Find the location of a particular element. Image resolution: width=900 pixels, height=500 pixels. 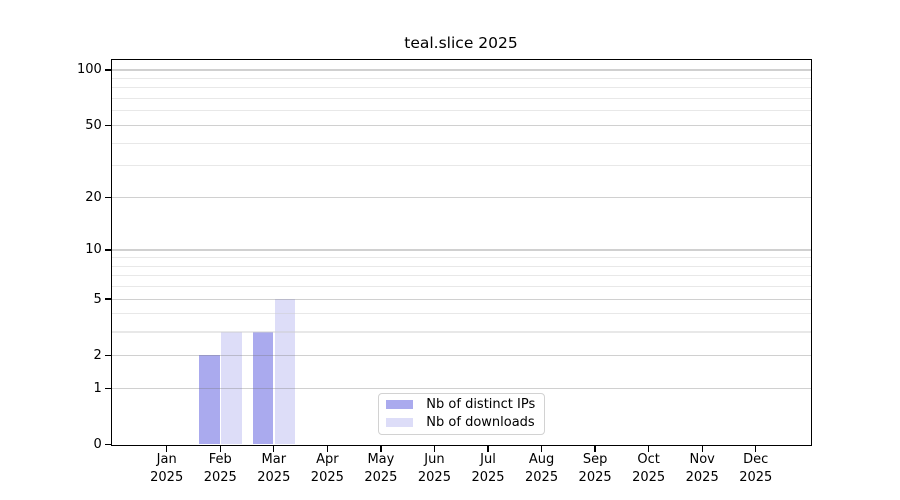

y-tick-label-20: 20 is located at coordinates (93, 197).